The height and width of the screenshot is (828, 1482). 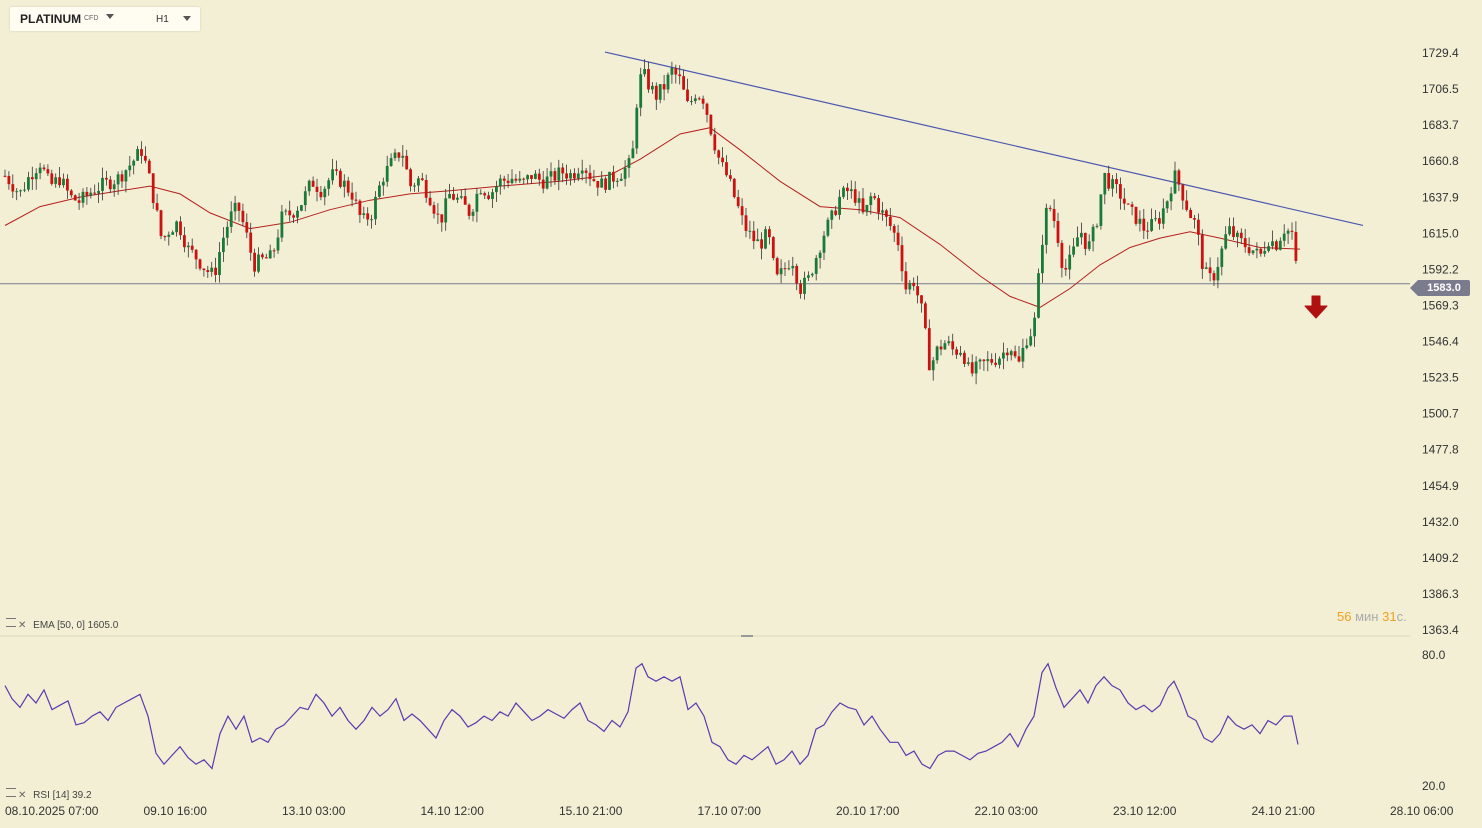 I want to click on ema-indicator-label: ✕ EMA [50, 0] 1605.0, so click(x=62, y=624).